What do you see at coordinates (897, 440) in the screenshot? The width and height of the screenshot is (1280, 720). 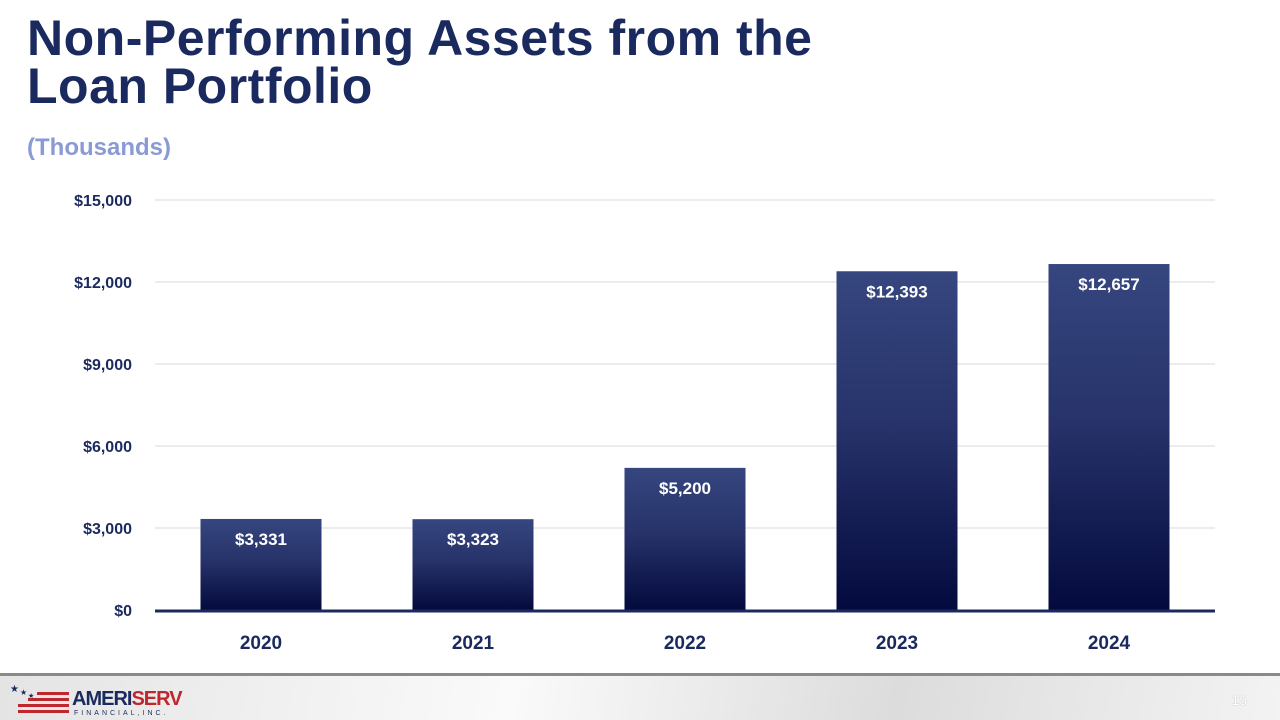 I see `bar-2023` at bounding box center [897, 440].